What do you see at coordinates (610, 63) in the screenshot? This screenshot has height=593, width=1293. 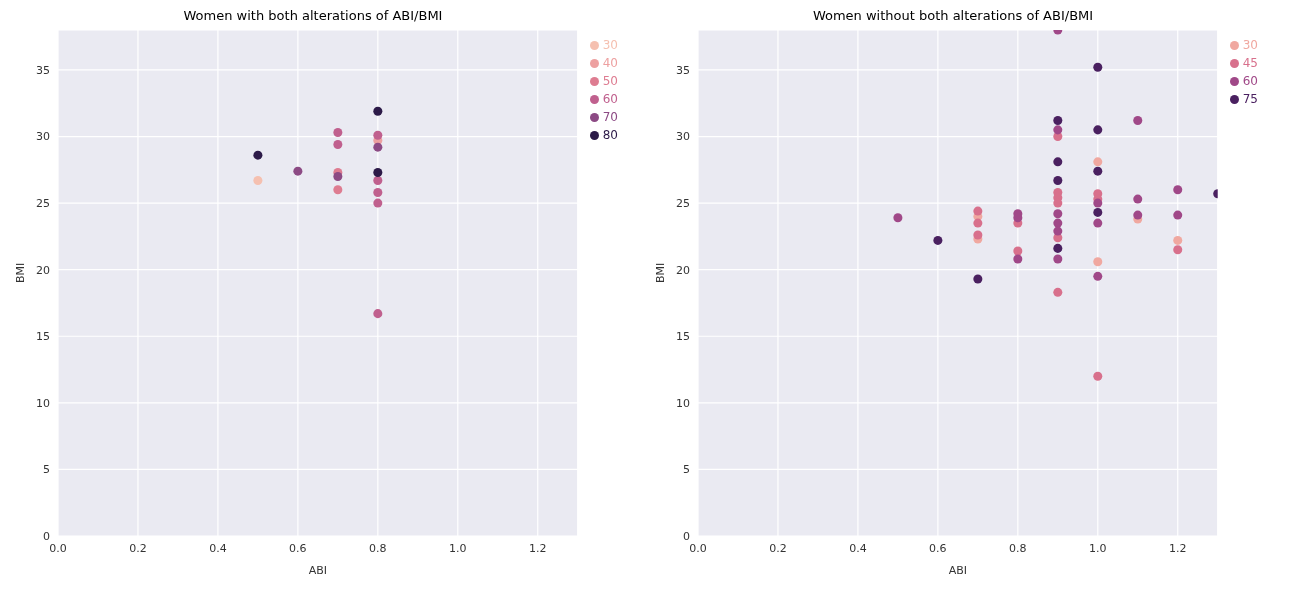 I see `legend-label: 40` at bounding box center [610, 63].